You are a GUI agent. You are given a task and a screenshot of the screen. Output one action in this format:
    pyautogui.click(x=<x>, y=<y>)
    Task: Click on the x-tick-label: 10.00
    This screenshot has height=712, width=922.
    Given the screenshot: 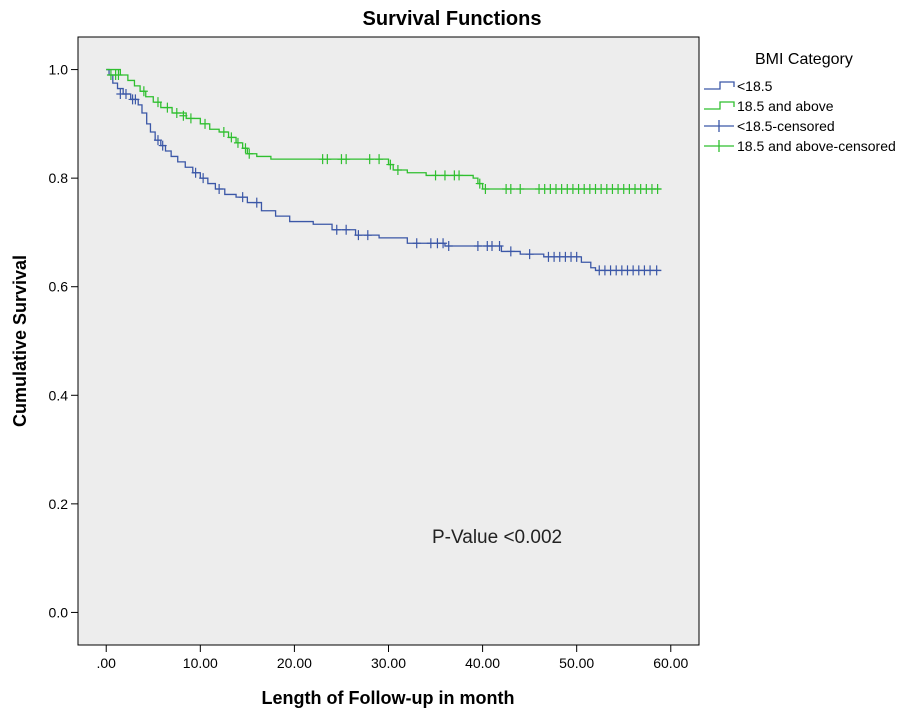 What is the action you would take?
    pyautogui.click(x=200, y=663)
    